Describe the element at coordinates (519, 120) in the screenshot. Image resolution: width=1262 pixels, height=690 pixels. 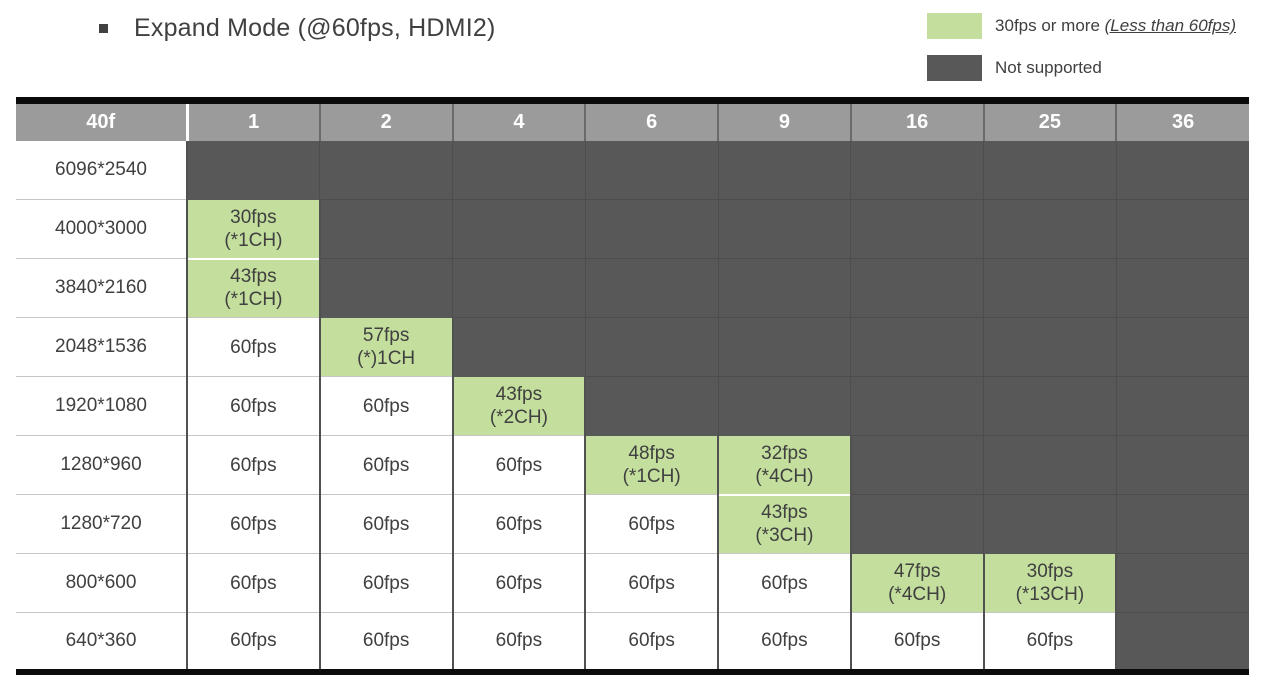
I see `column-header: 4` at that location.